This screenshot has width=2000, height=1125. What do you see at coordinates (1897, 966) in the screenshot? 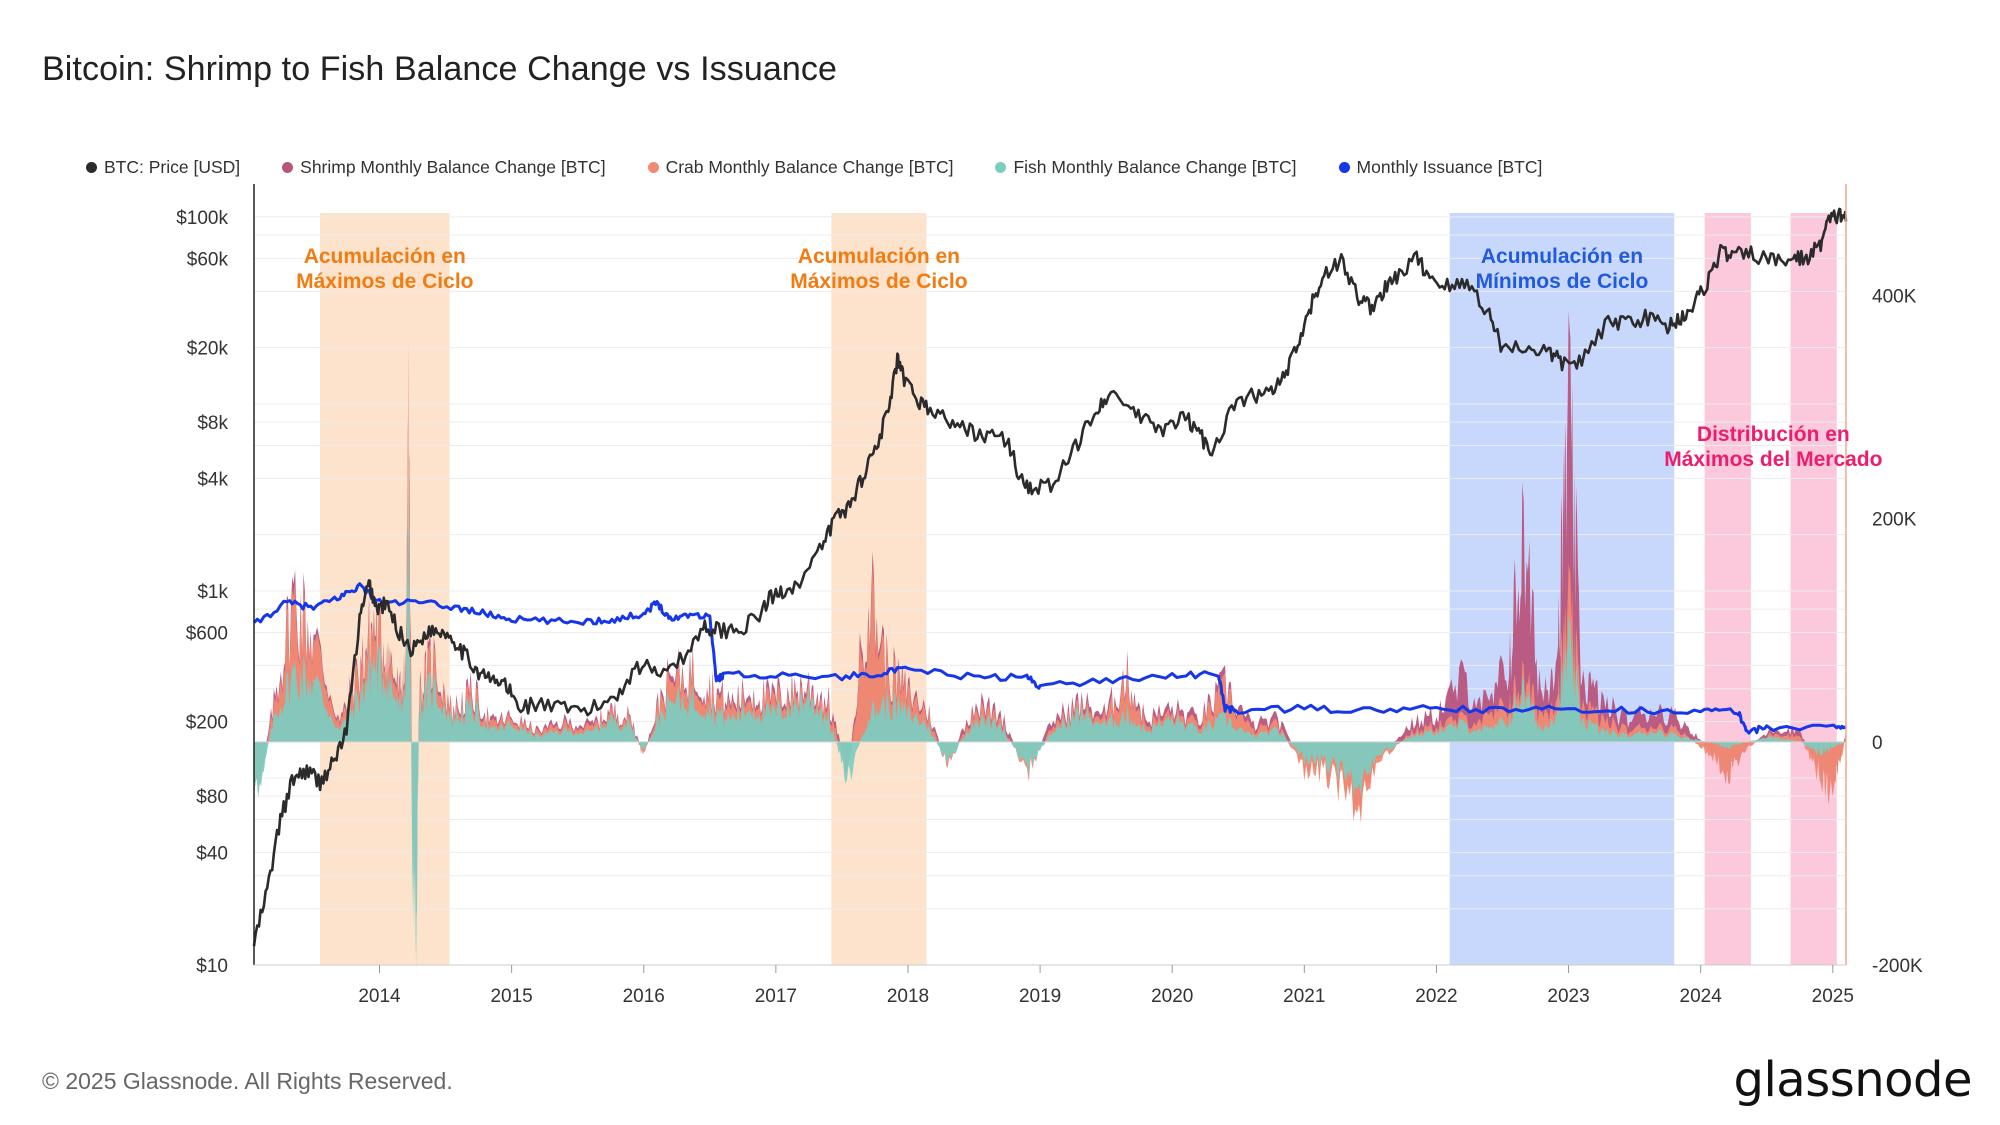
I see `right-tick-label-3: -200K` at bounding box center [1897, 966].